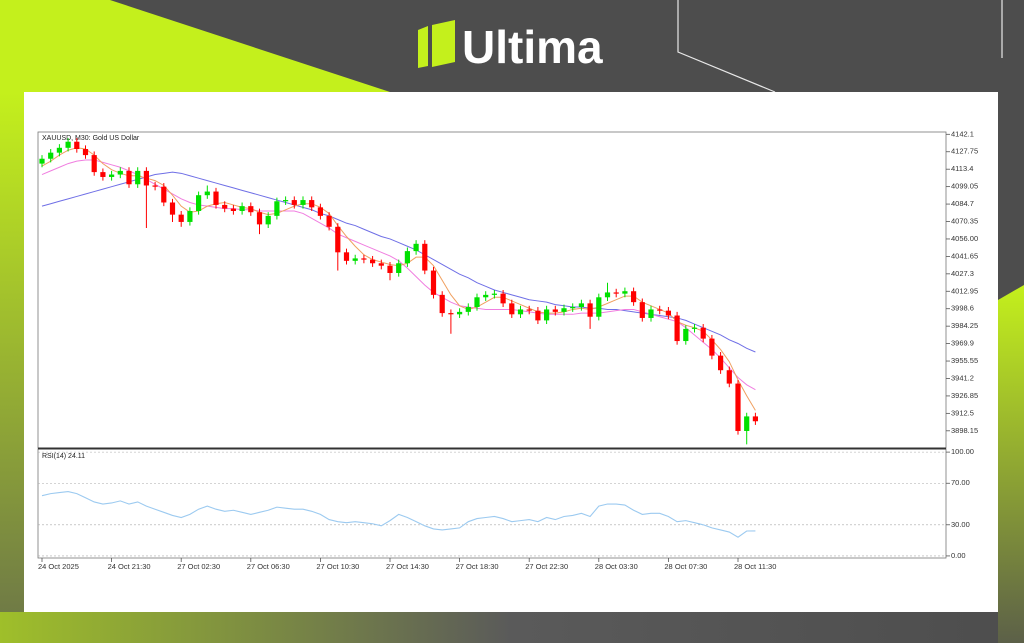  Describe the element at coordinates (685, 566) in the screenshot. I see `x-tick-label: 28 Oct 07:30` at that location.